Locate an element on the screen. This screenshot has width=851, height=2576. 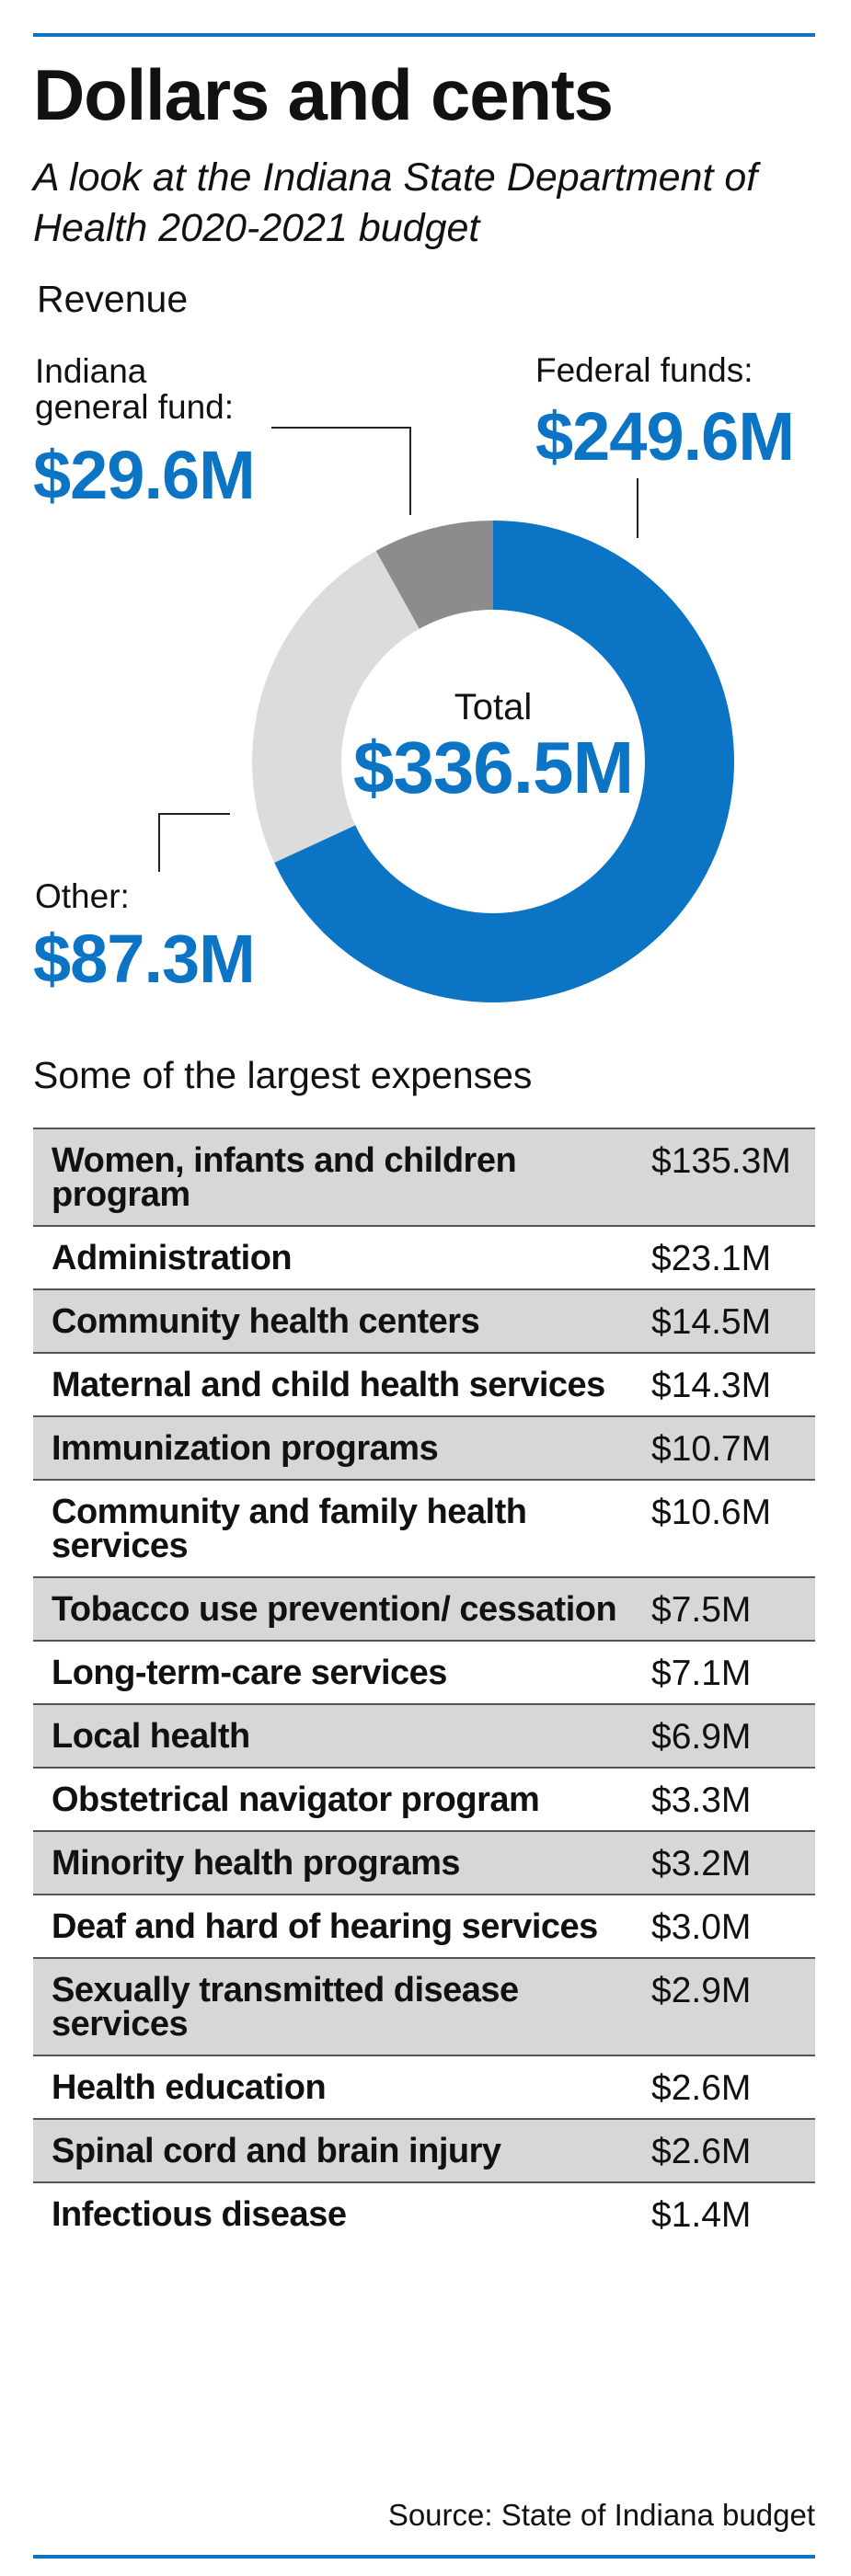
general-fund-value: $29.6M is located at coordinates (144, 475).